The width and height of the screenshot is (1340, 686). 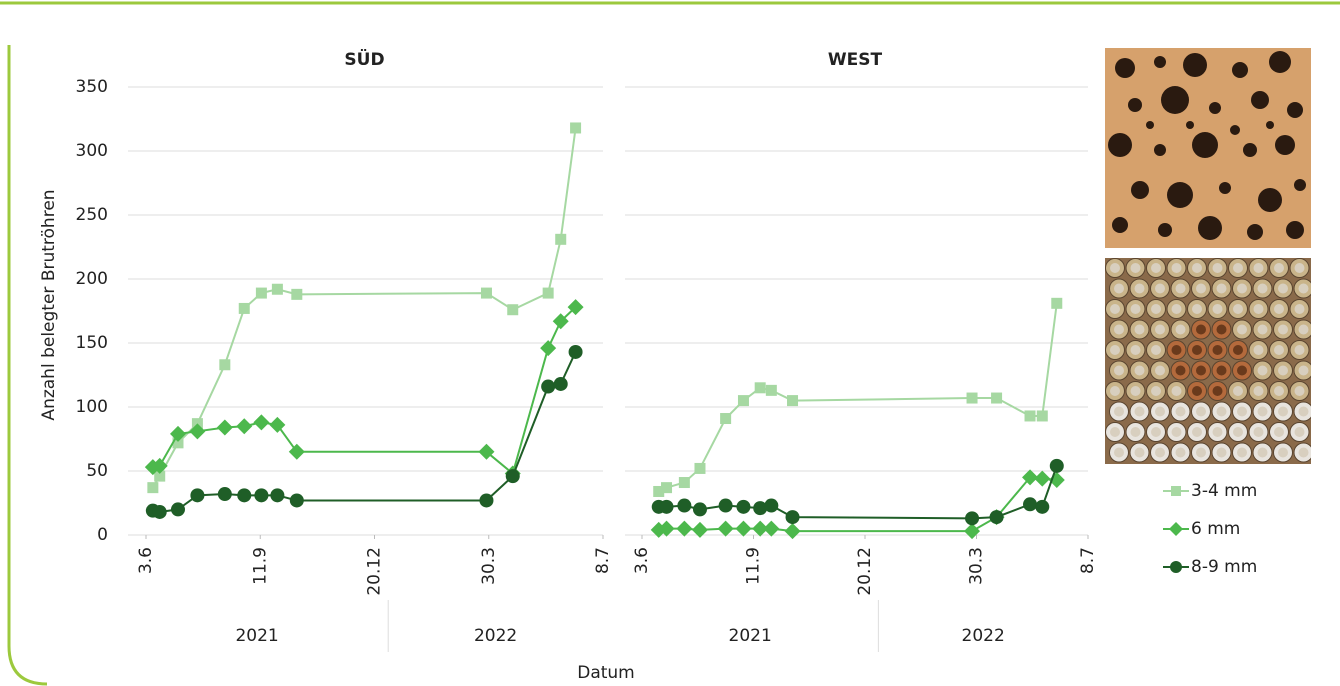 I want to click on y-tick-label: 50, so click(x=97, y=471).